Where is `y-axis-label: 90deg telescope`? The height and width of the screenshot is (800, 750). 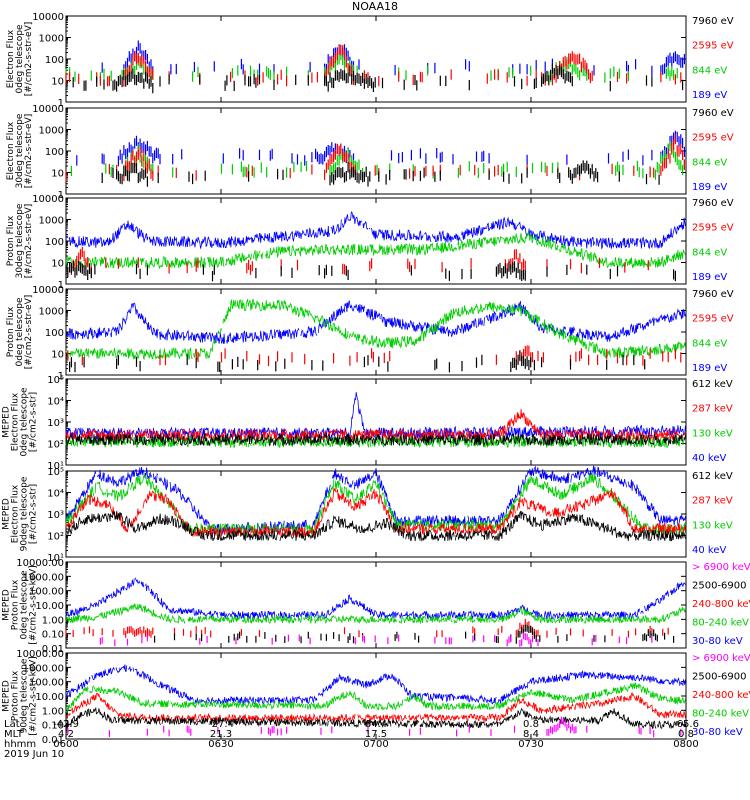 y-axis-label: 90deg telescope is located at coordinates (25, 695).